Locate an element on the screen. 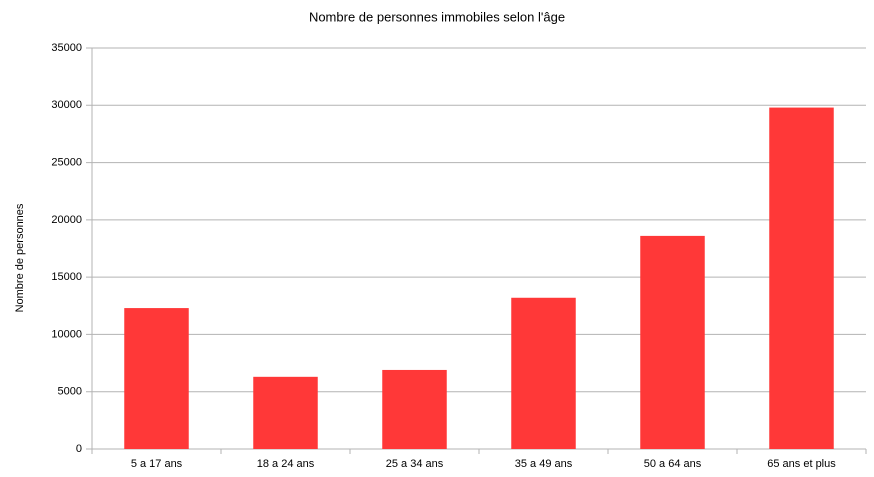 The height and width of the screenshot is (477, 874). x-tick-label: 5 a 17 ans is located at coordinates (157, 464).